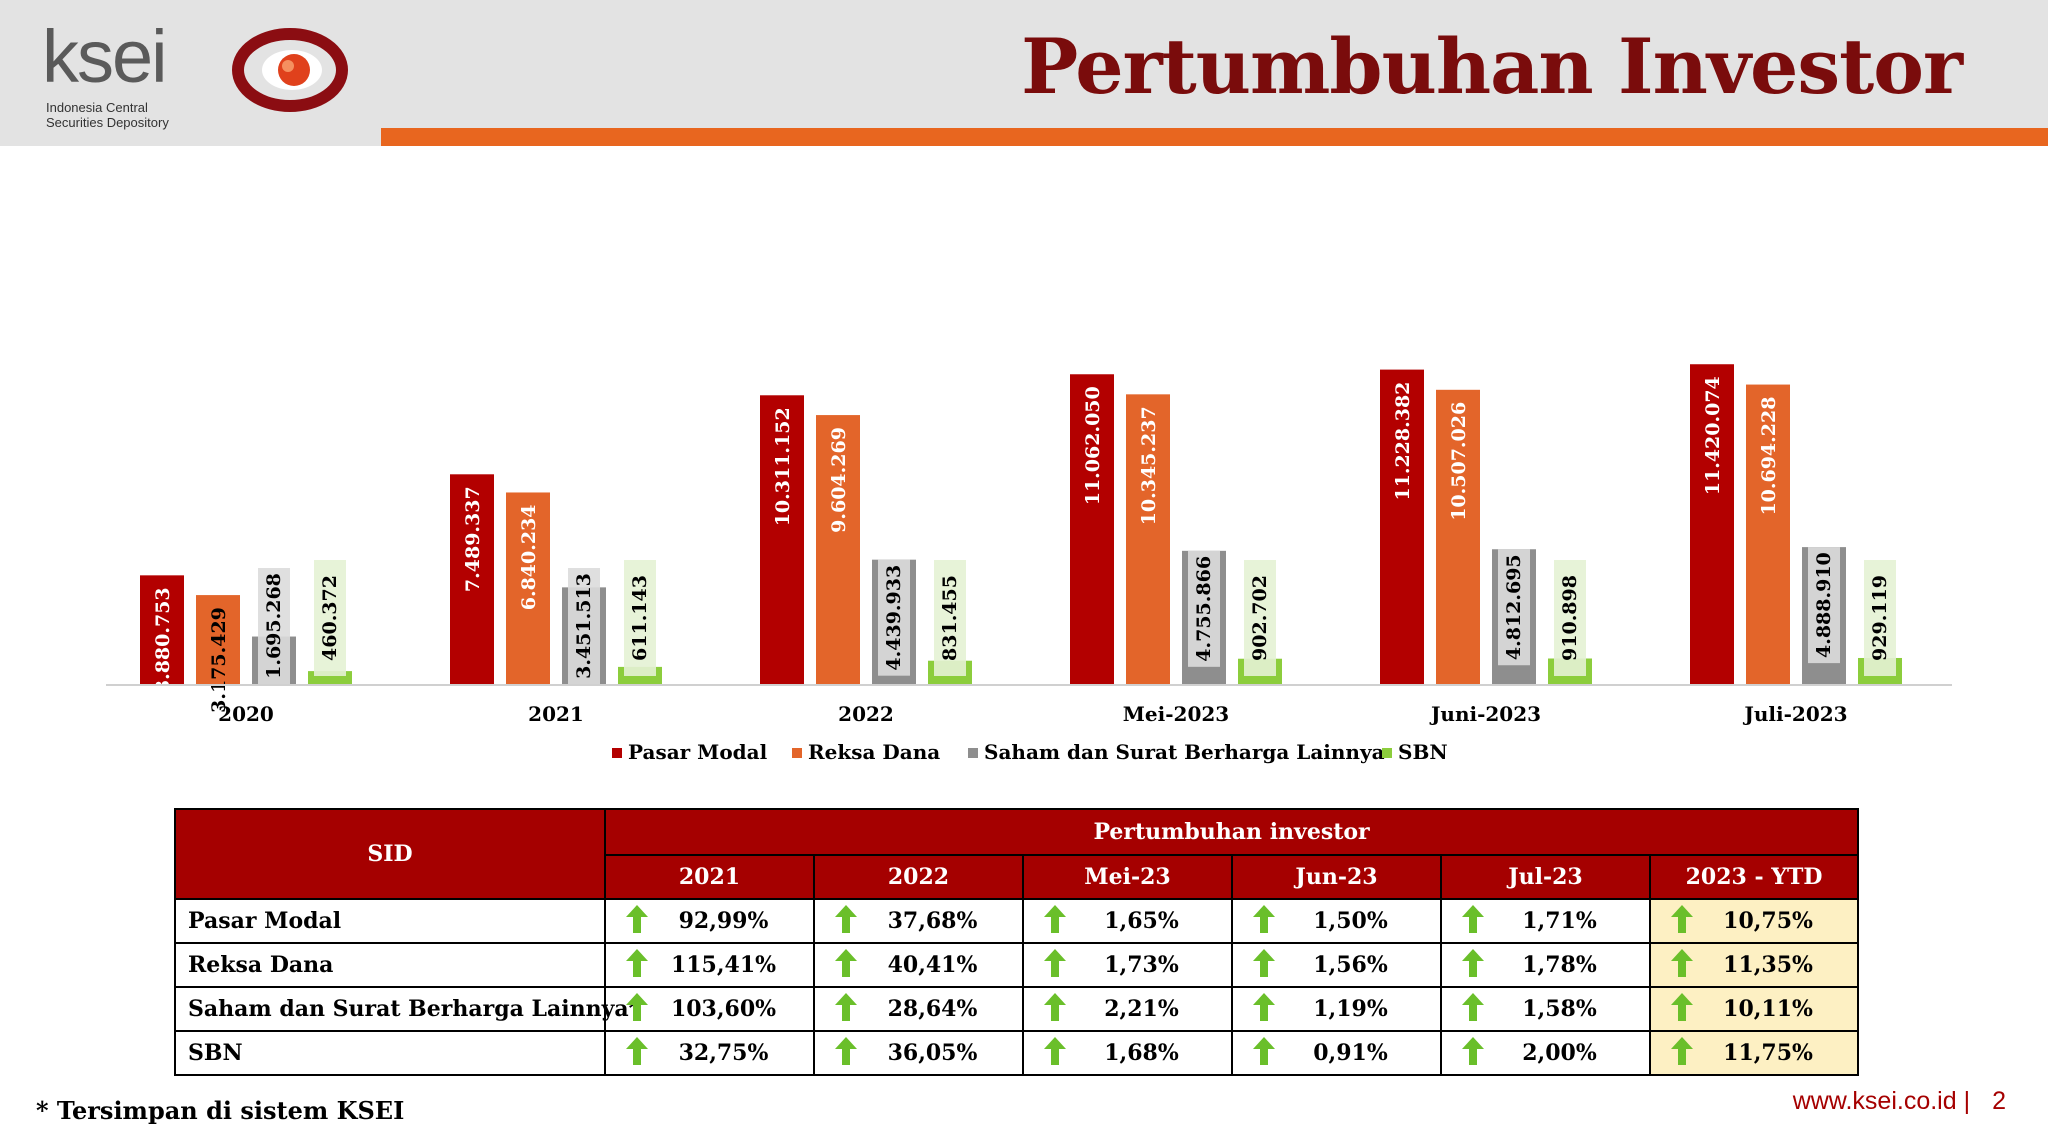 The image size is (2048, 1146). Describe the element at coordinates (1768, 1009) in the screenshot. I see `growth-value: 10,11%` at that location.